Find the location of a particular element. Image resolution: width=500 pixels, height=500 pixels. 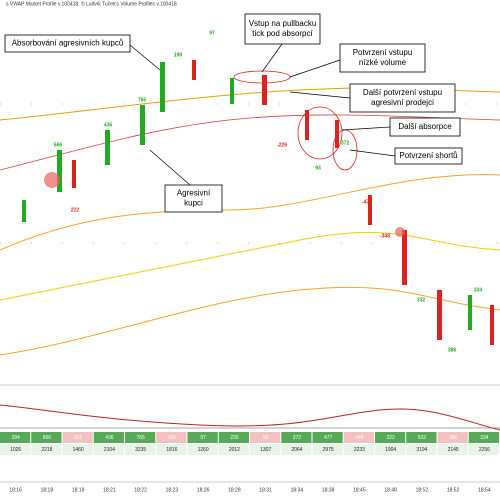

time-label: 18:19 is located at coordinates (78, 490).